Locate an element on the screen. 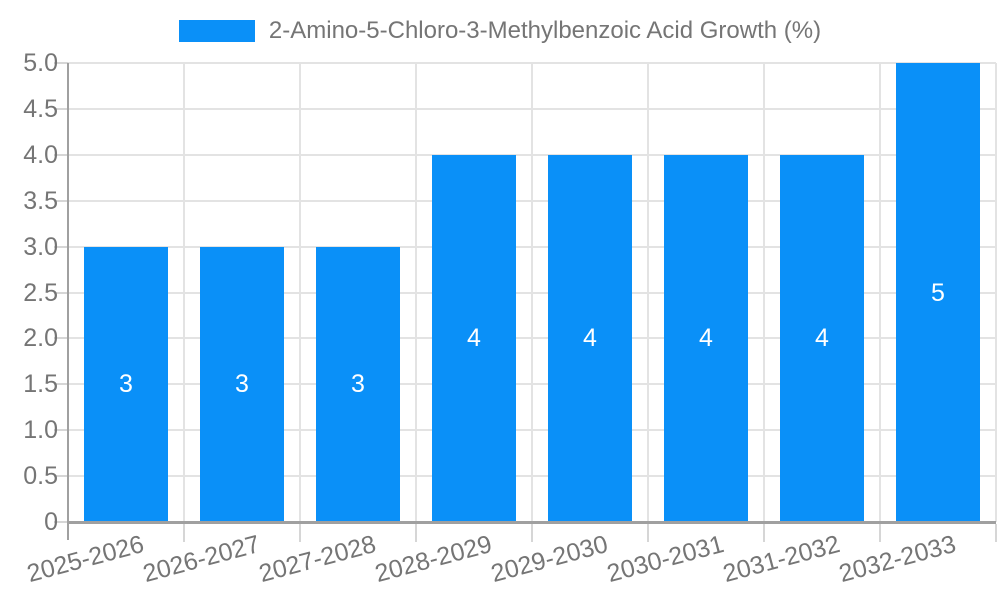  x-axis-label: 2030-2031 is located at coordinates (666, 559).